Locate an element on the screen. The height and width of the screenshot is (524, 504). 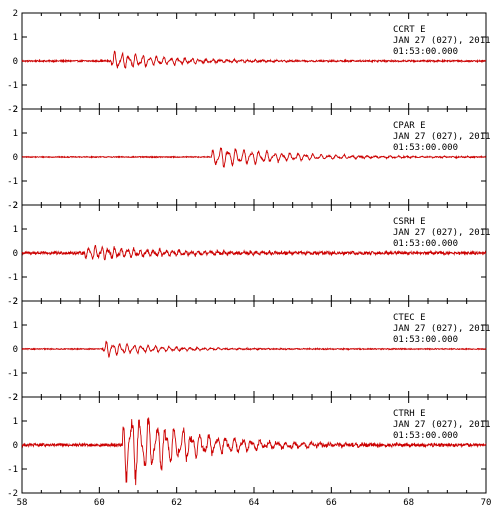
station-label: CCRT E is located at coordinates (409, 30).